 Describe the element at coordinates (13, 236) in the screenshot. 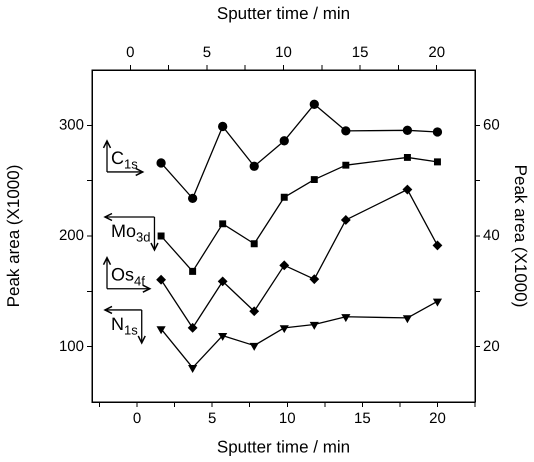

I see `y-axis-title: Peak area (X1000)` at that location.